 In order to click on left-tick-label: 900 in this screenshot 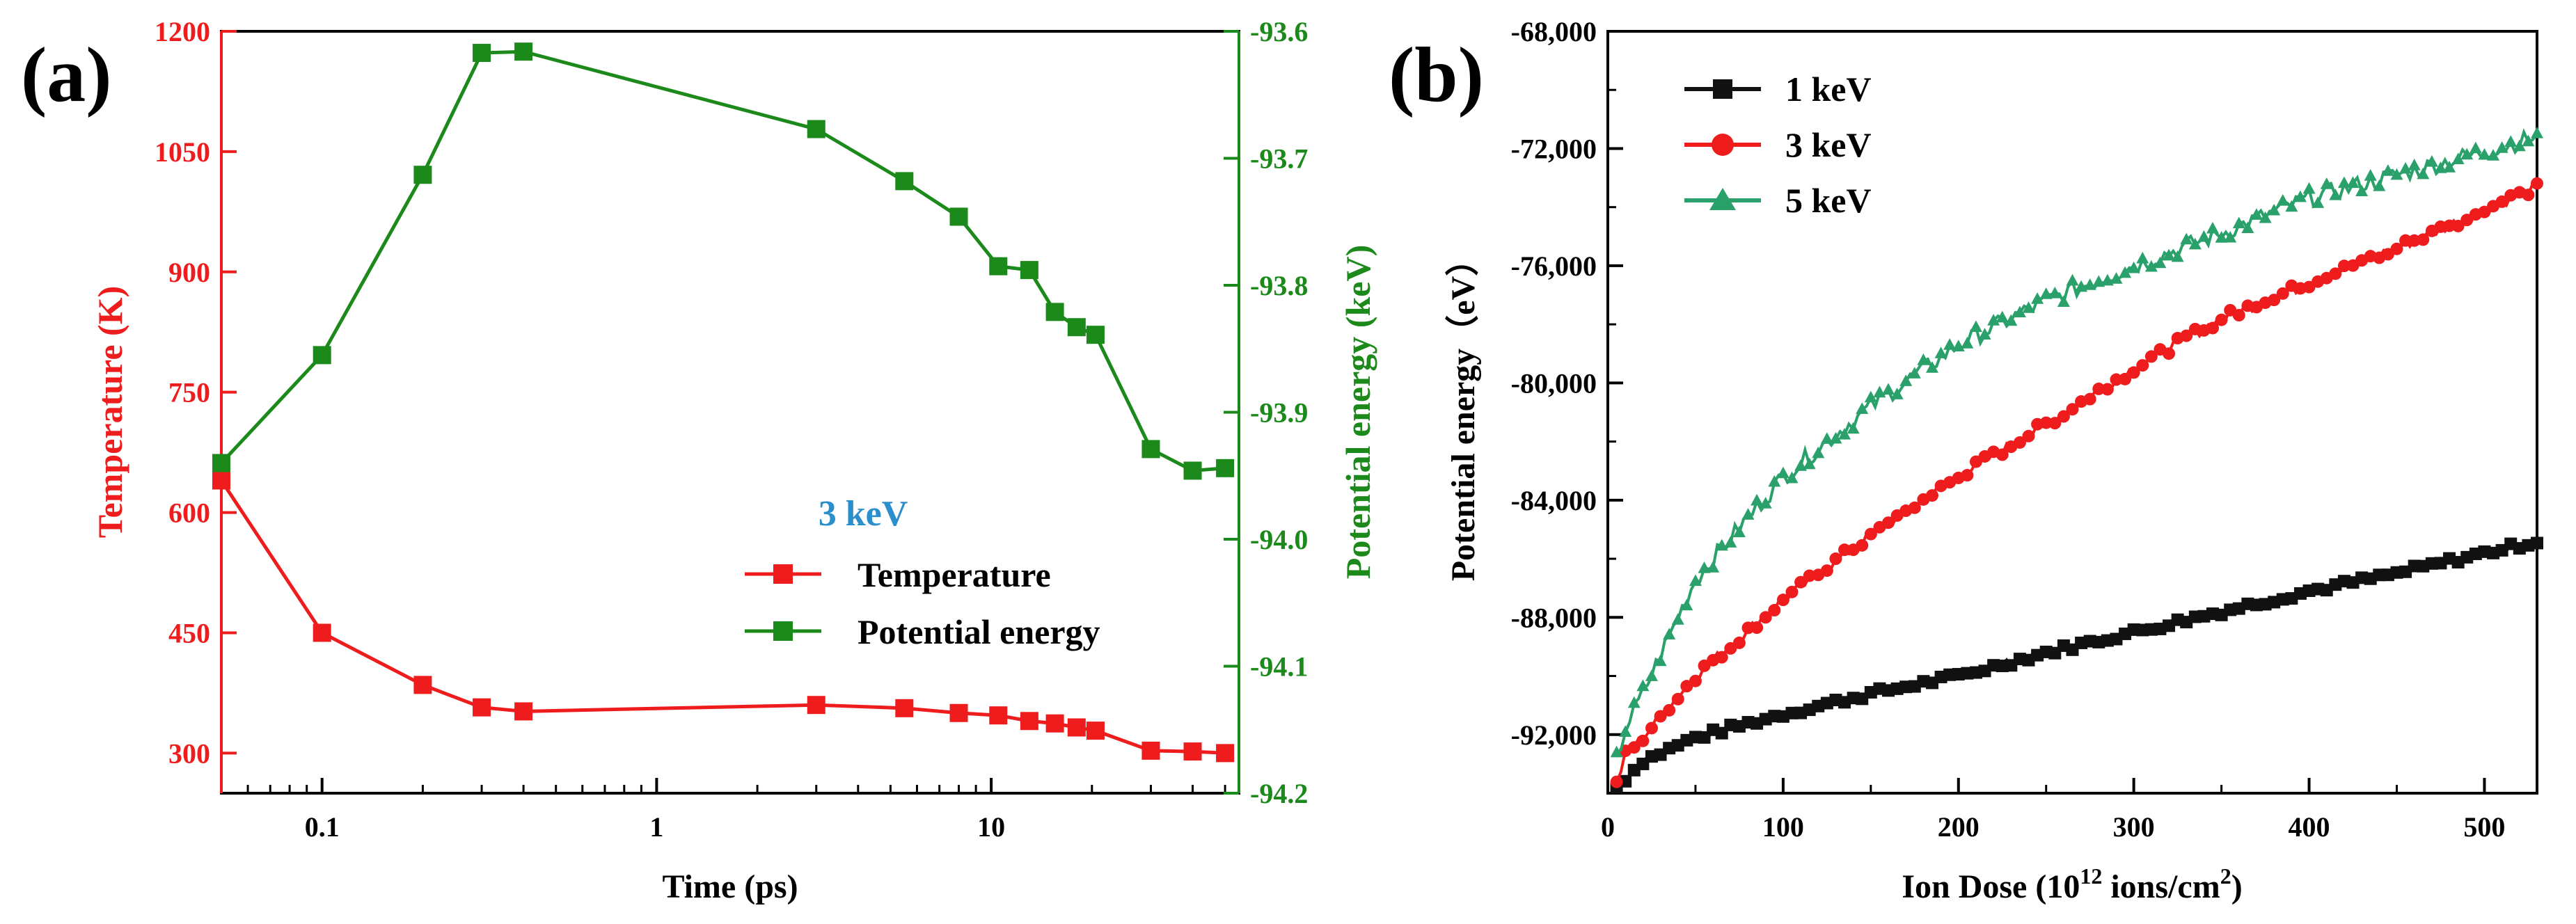, I will do `click(189, 272)`.